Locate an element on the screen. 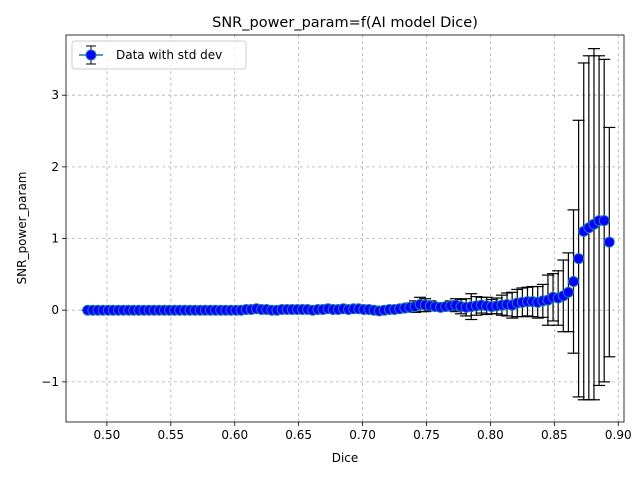 This screenshot has width=640, height=480. legend-box is located at coordinates (159, 55).